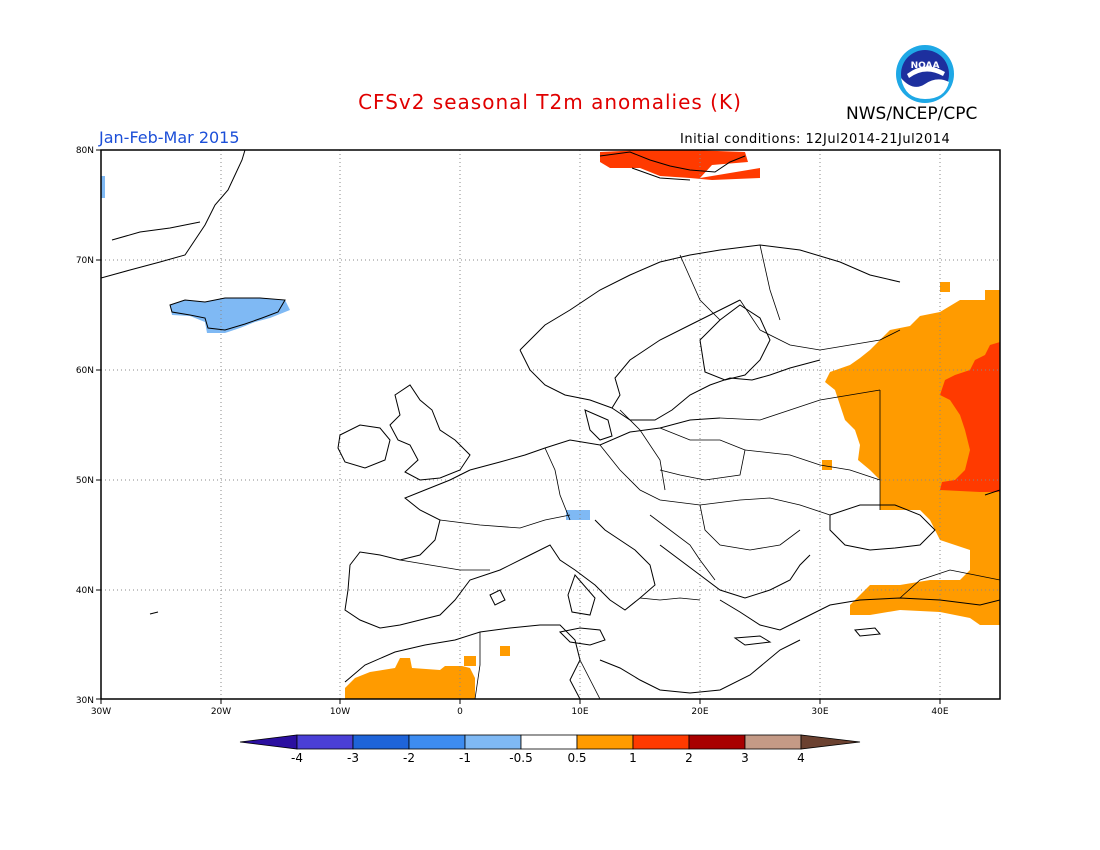 Image resolution: width=1100 pixels, height=850 pixels. I want to click on colorbar-tick-label: -1, so click(465, 758).